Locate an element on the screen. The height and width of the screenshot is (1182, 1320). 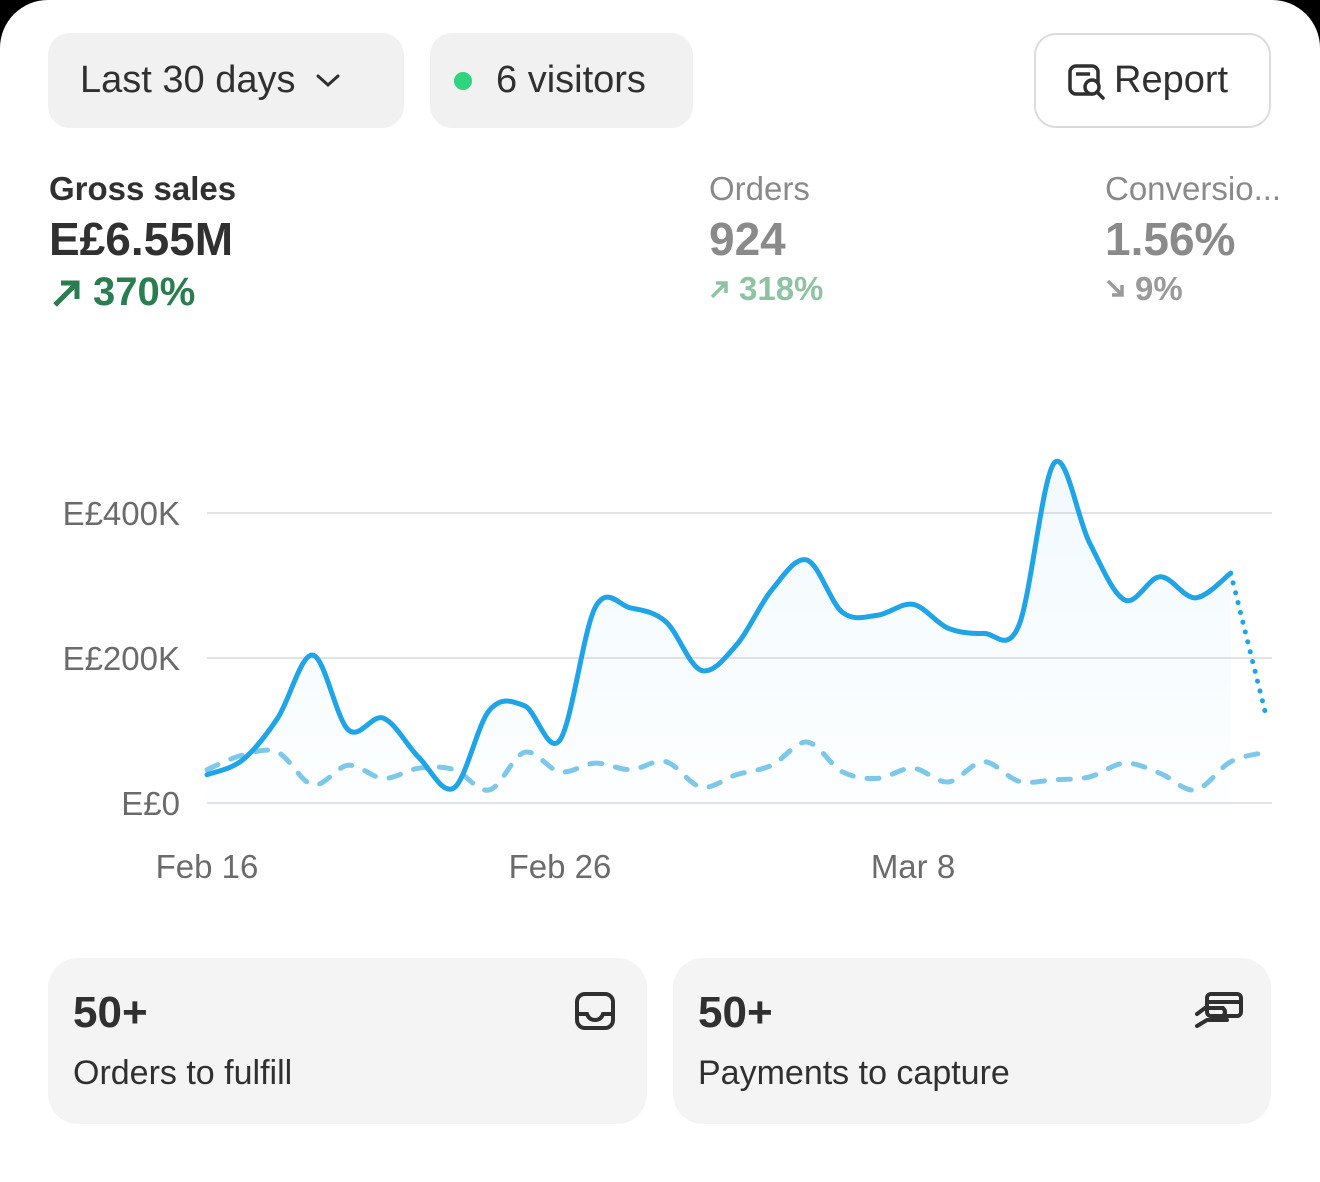
metric-gross-sales: Gross sales E£6.55M 370% is located at coordinates (142, 242).